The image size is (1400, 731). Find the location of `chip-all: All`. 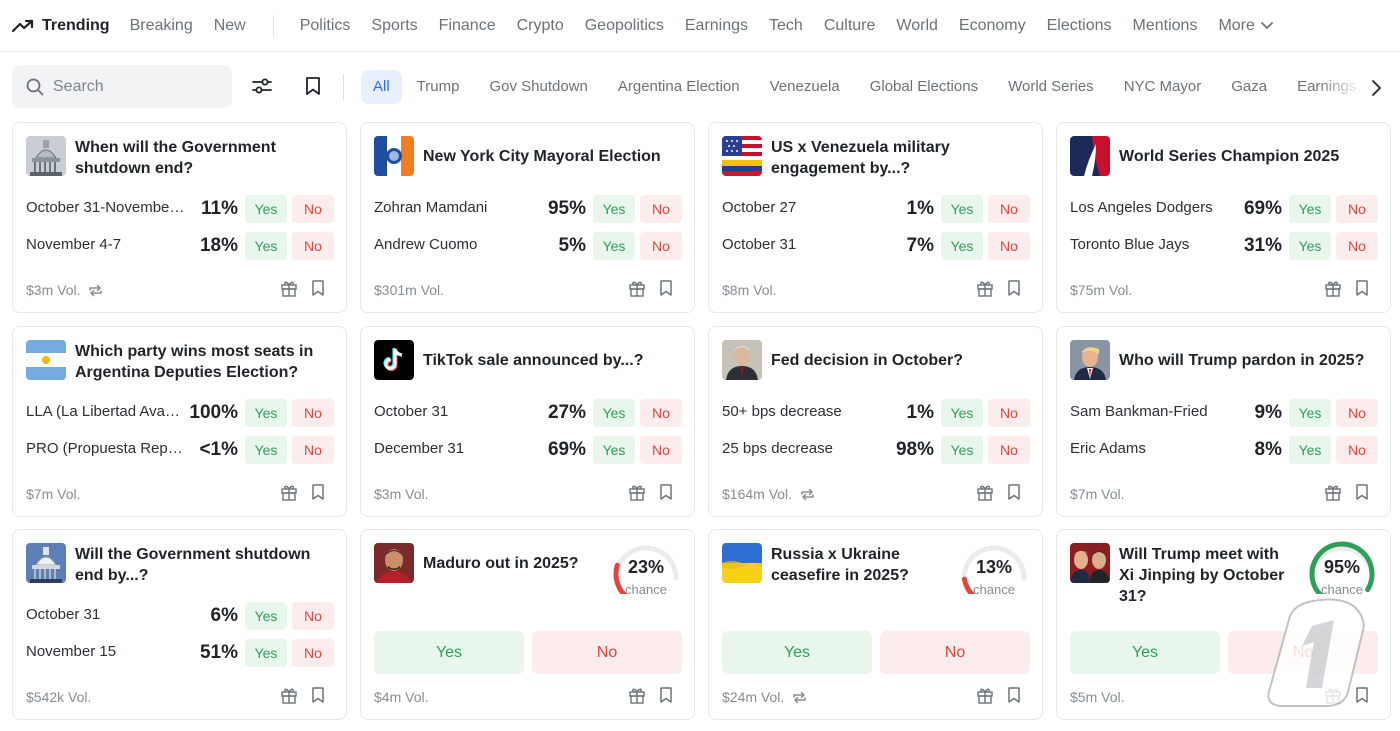

chip-all: All is located at coordinates (381, 87).